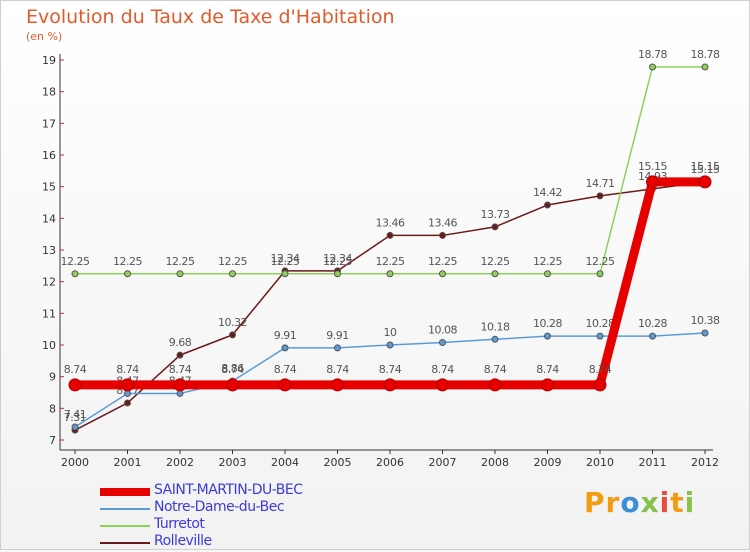 Image resolution: width=750 pixels, height=552 pixels. Describe the element at coordinates (653, 462) in the screenshot. I see `x-tick-label: 2011` at that location.